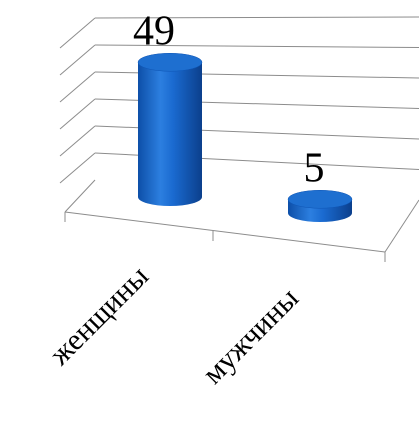 This screenshot has width=419, height=426. I want to click on data-label: 49, so click(154, 31).